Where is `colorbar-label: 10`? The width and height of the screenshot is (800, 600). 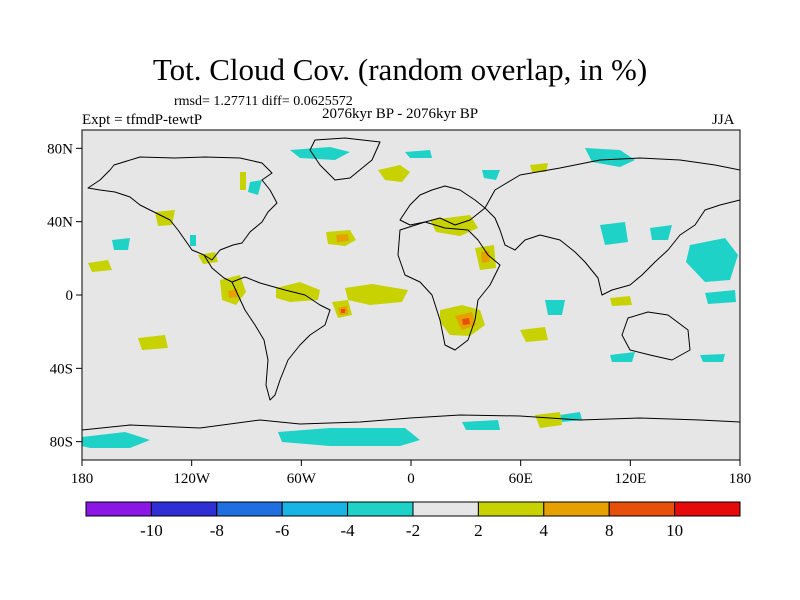 colorbar-label: 10 is located at coordinates (674, 530).